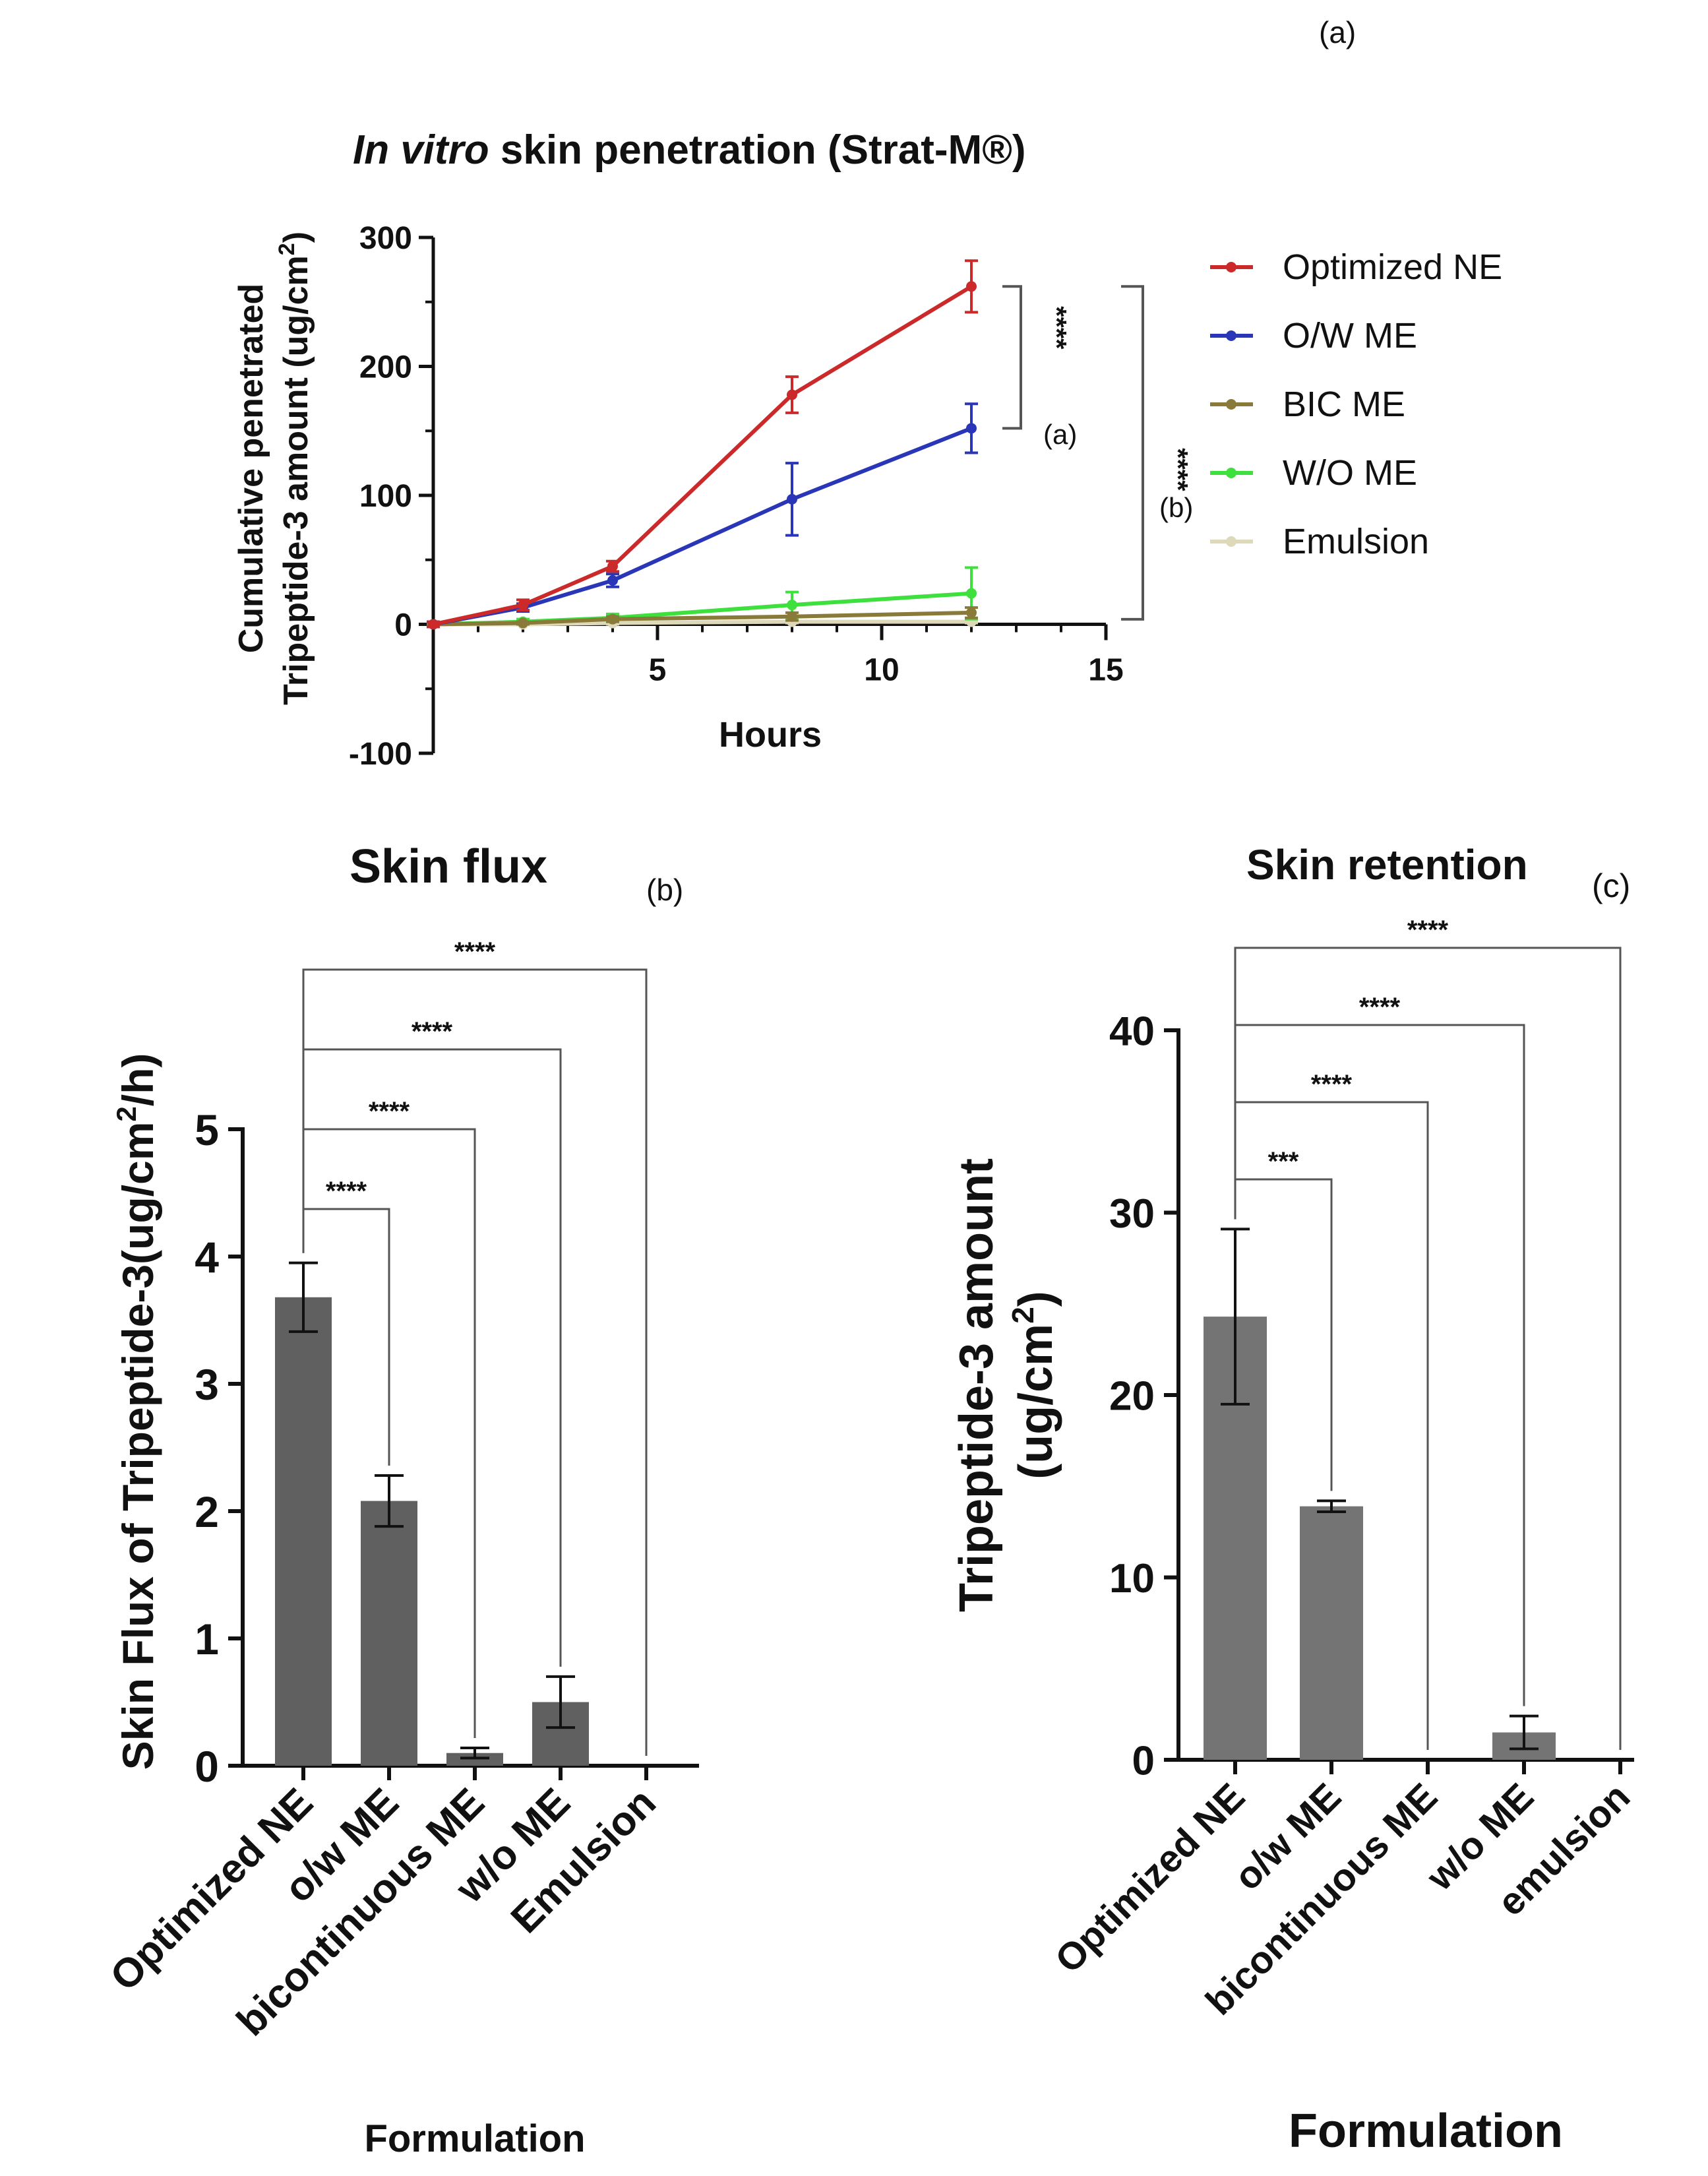 This screenshot has height=2176, width=1708. I want to click on retention-y-tick-label: 30, so click(1132, 1214).